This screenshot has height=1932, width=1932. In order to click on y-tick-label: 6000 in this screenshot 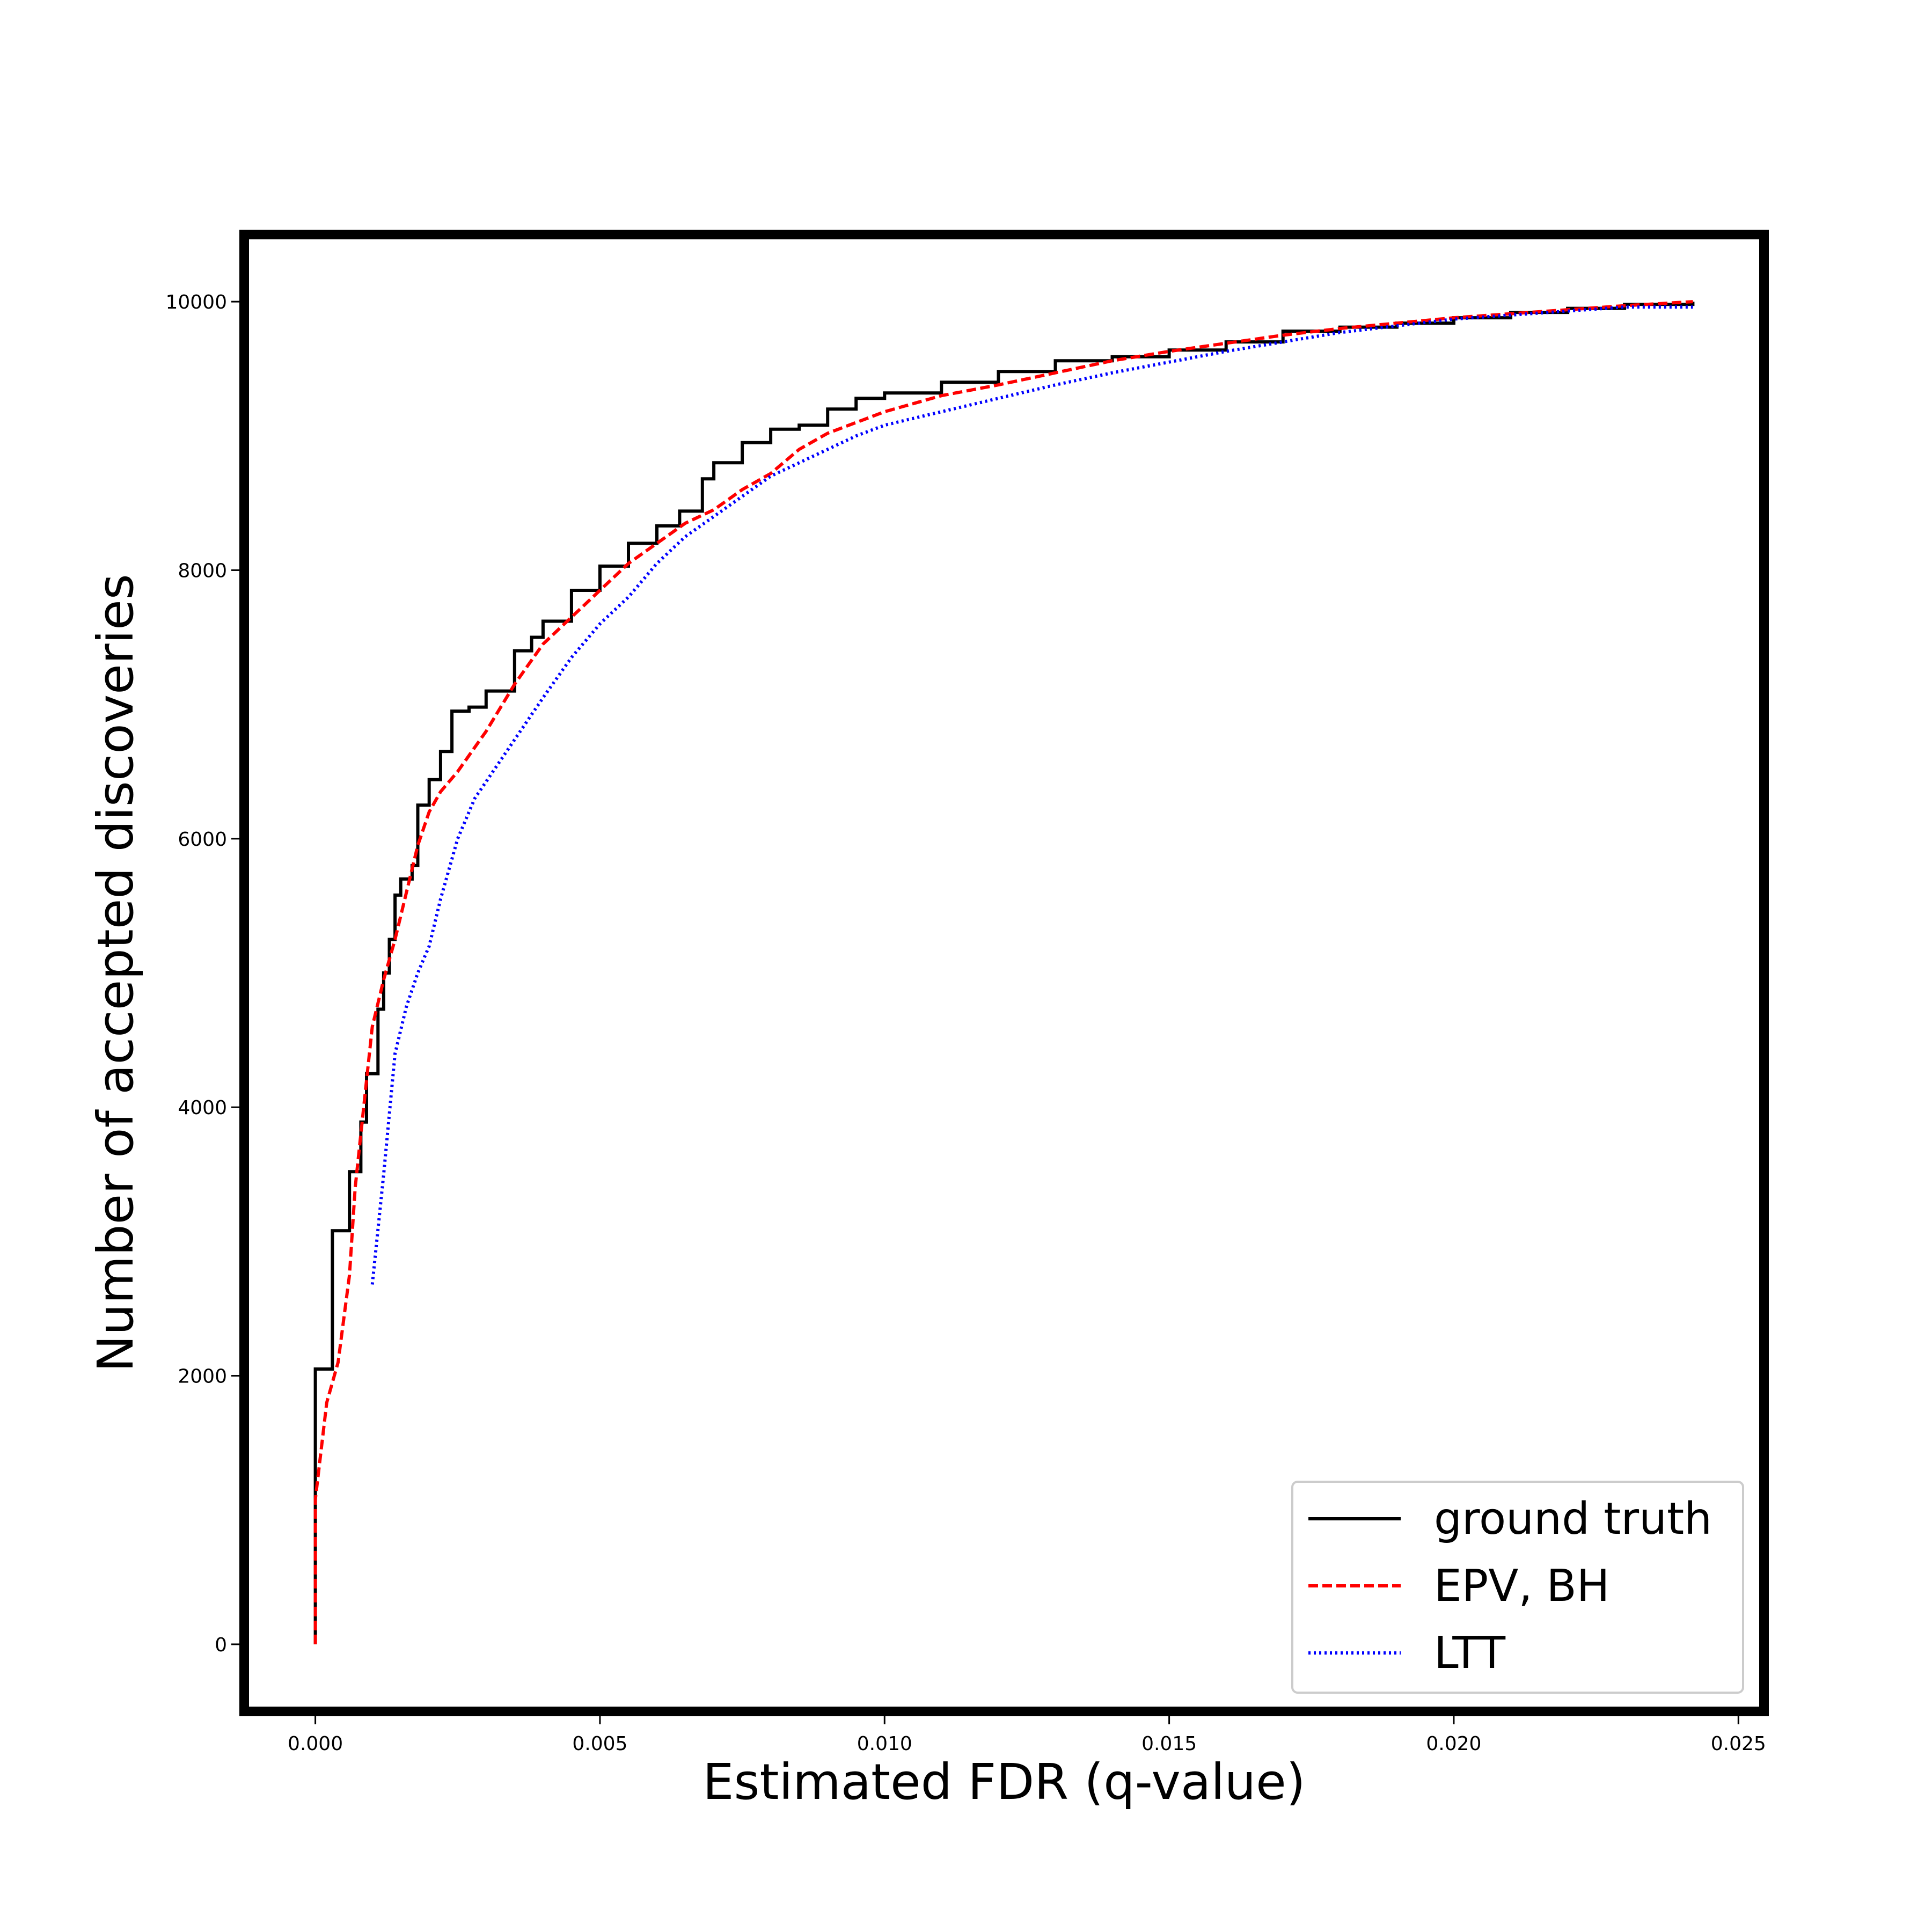, I will do `click(202, 840)`.